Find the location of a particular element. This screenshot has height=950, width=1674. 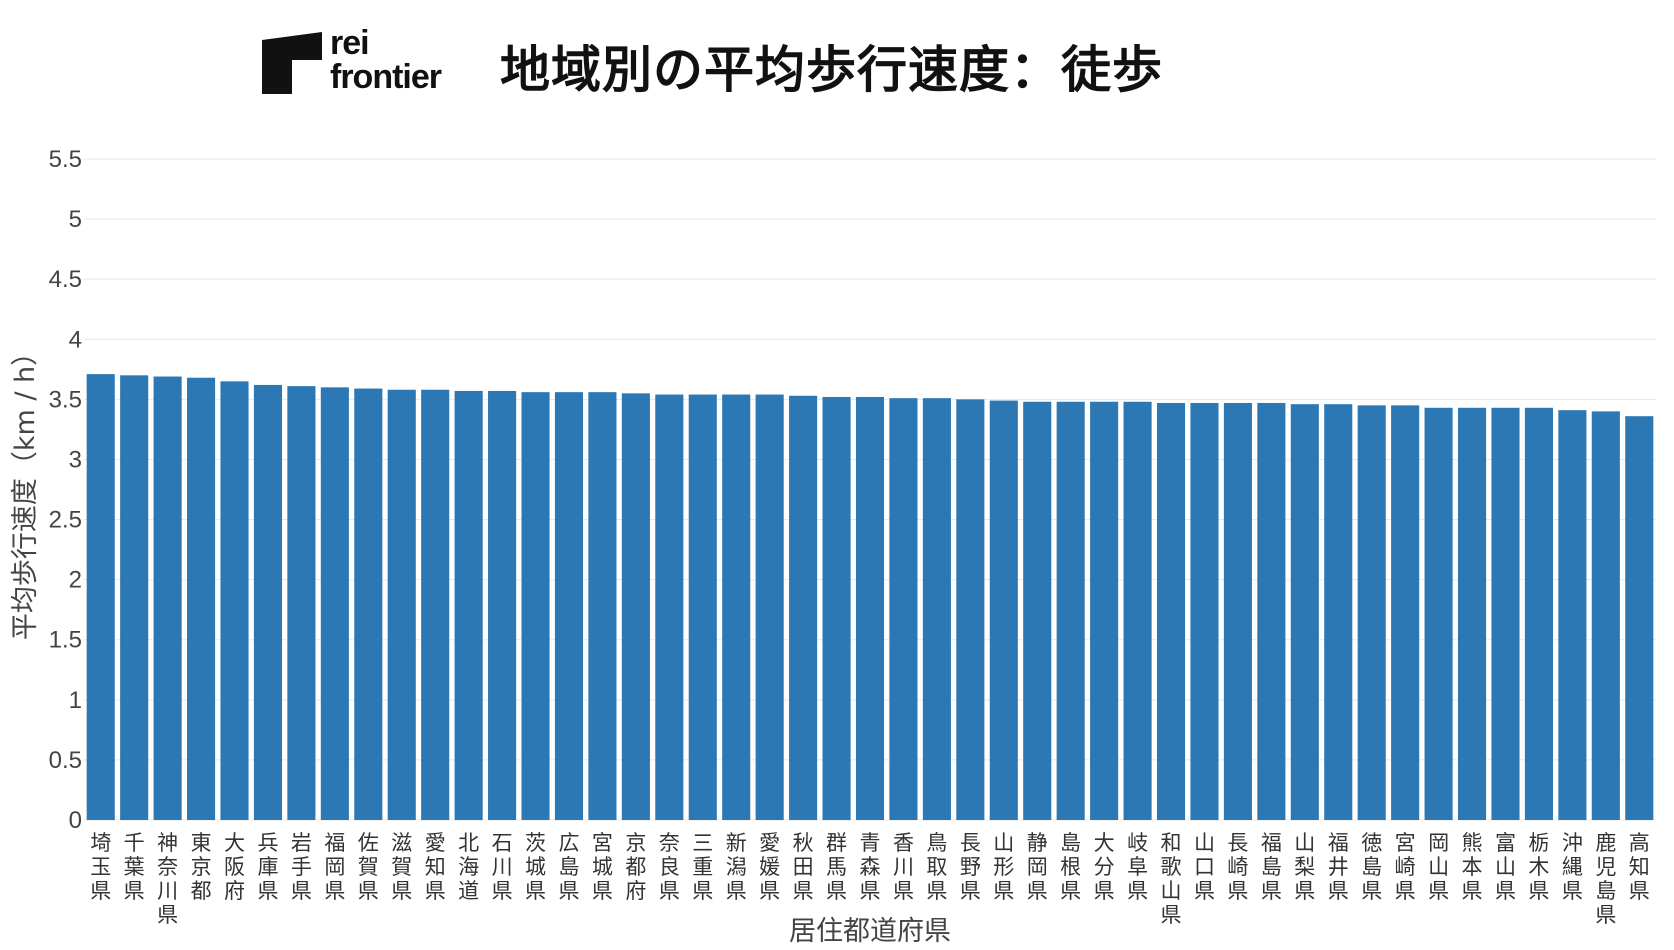

y-axis-ticks: 0 0.5 1 1.5 2 2.5 3 3.5 4 4.5 5 5.5 is located at coordinates (65, 490).